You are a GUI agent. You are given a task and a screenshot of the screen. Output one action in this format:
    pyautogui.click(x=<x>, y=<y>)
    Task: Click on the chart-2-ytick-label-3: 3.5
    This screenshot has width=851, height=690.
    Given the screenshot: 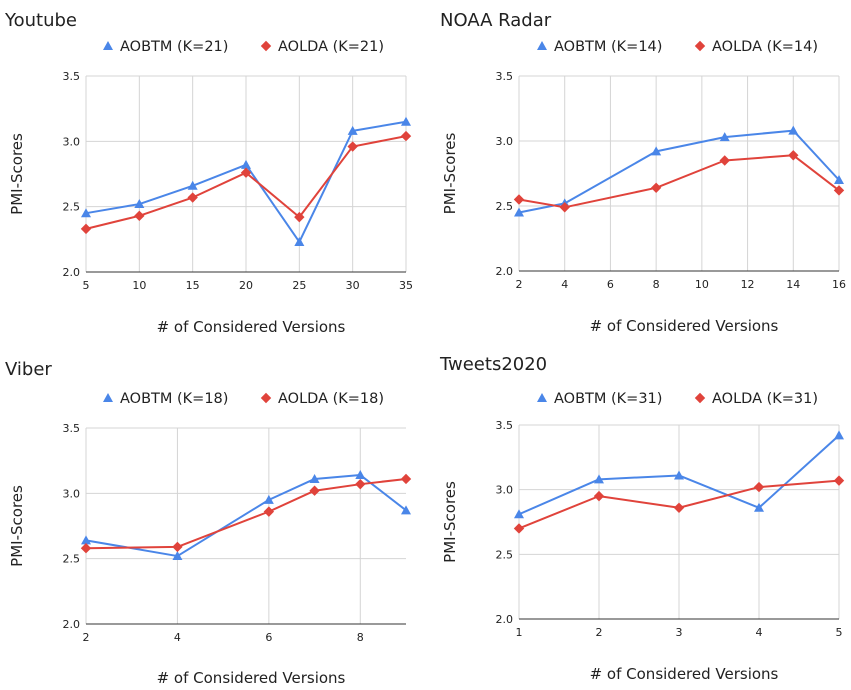 What is the action you would take?
    pyautogui.click(x=505, y=76)
    